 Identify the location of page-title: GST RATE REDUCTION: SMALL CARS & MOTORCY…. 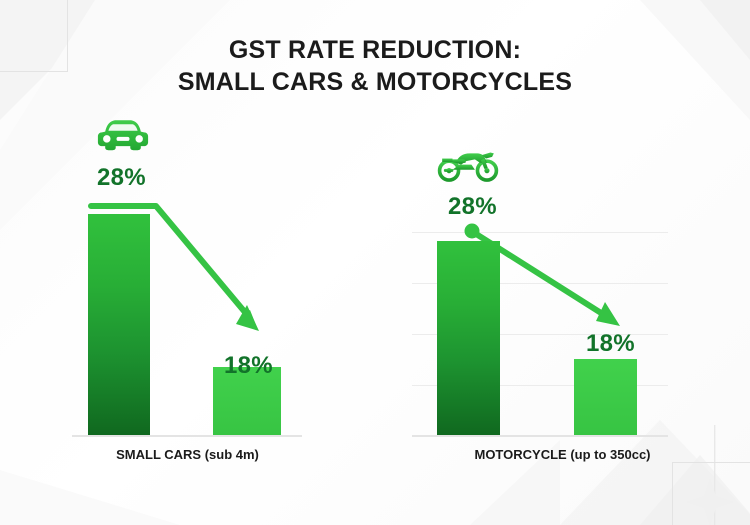
(375, 66).